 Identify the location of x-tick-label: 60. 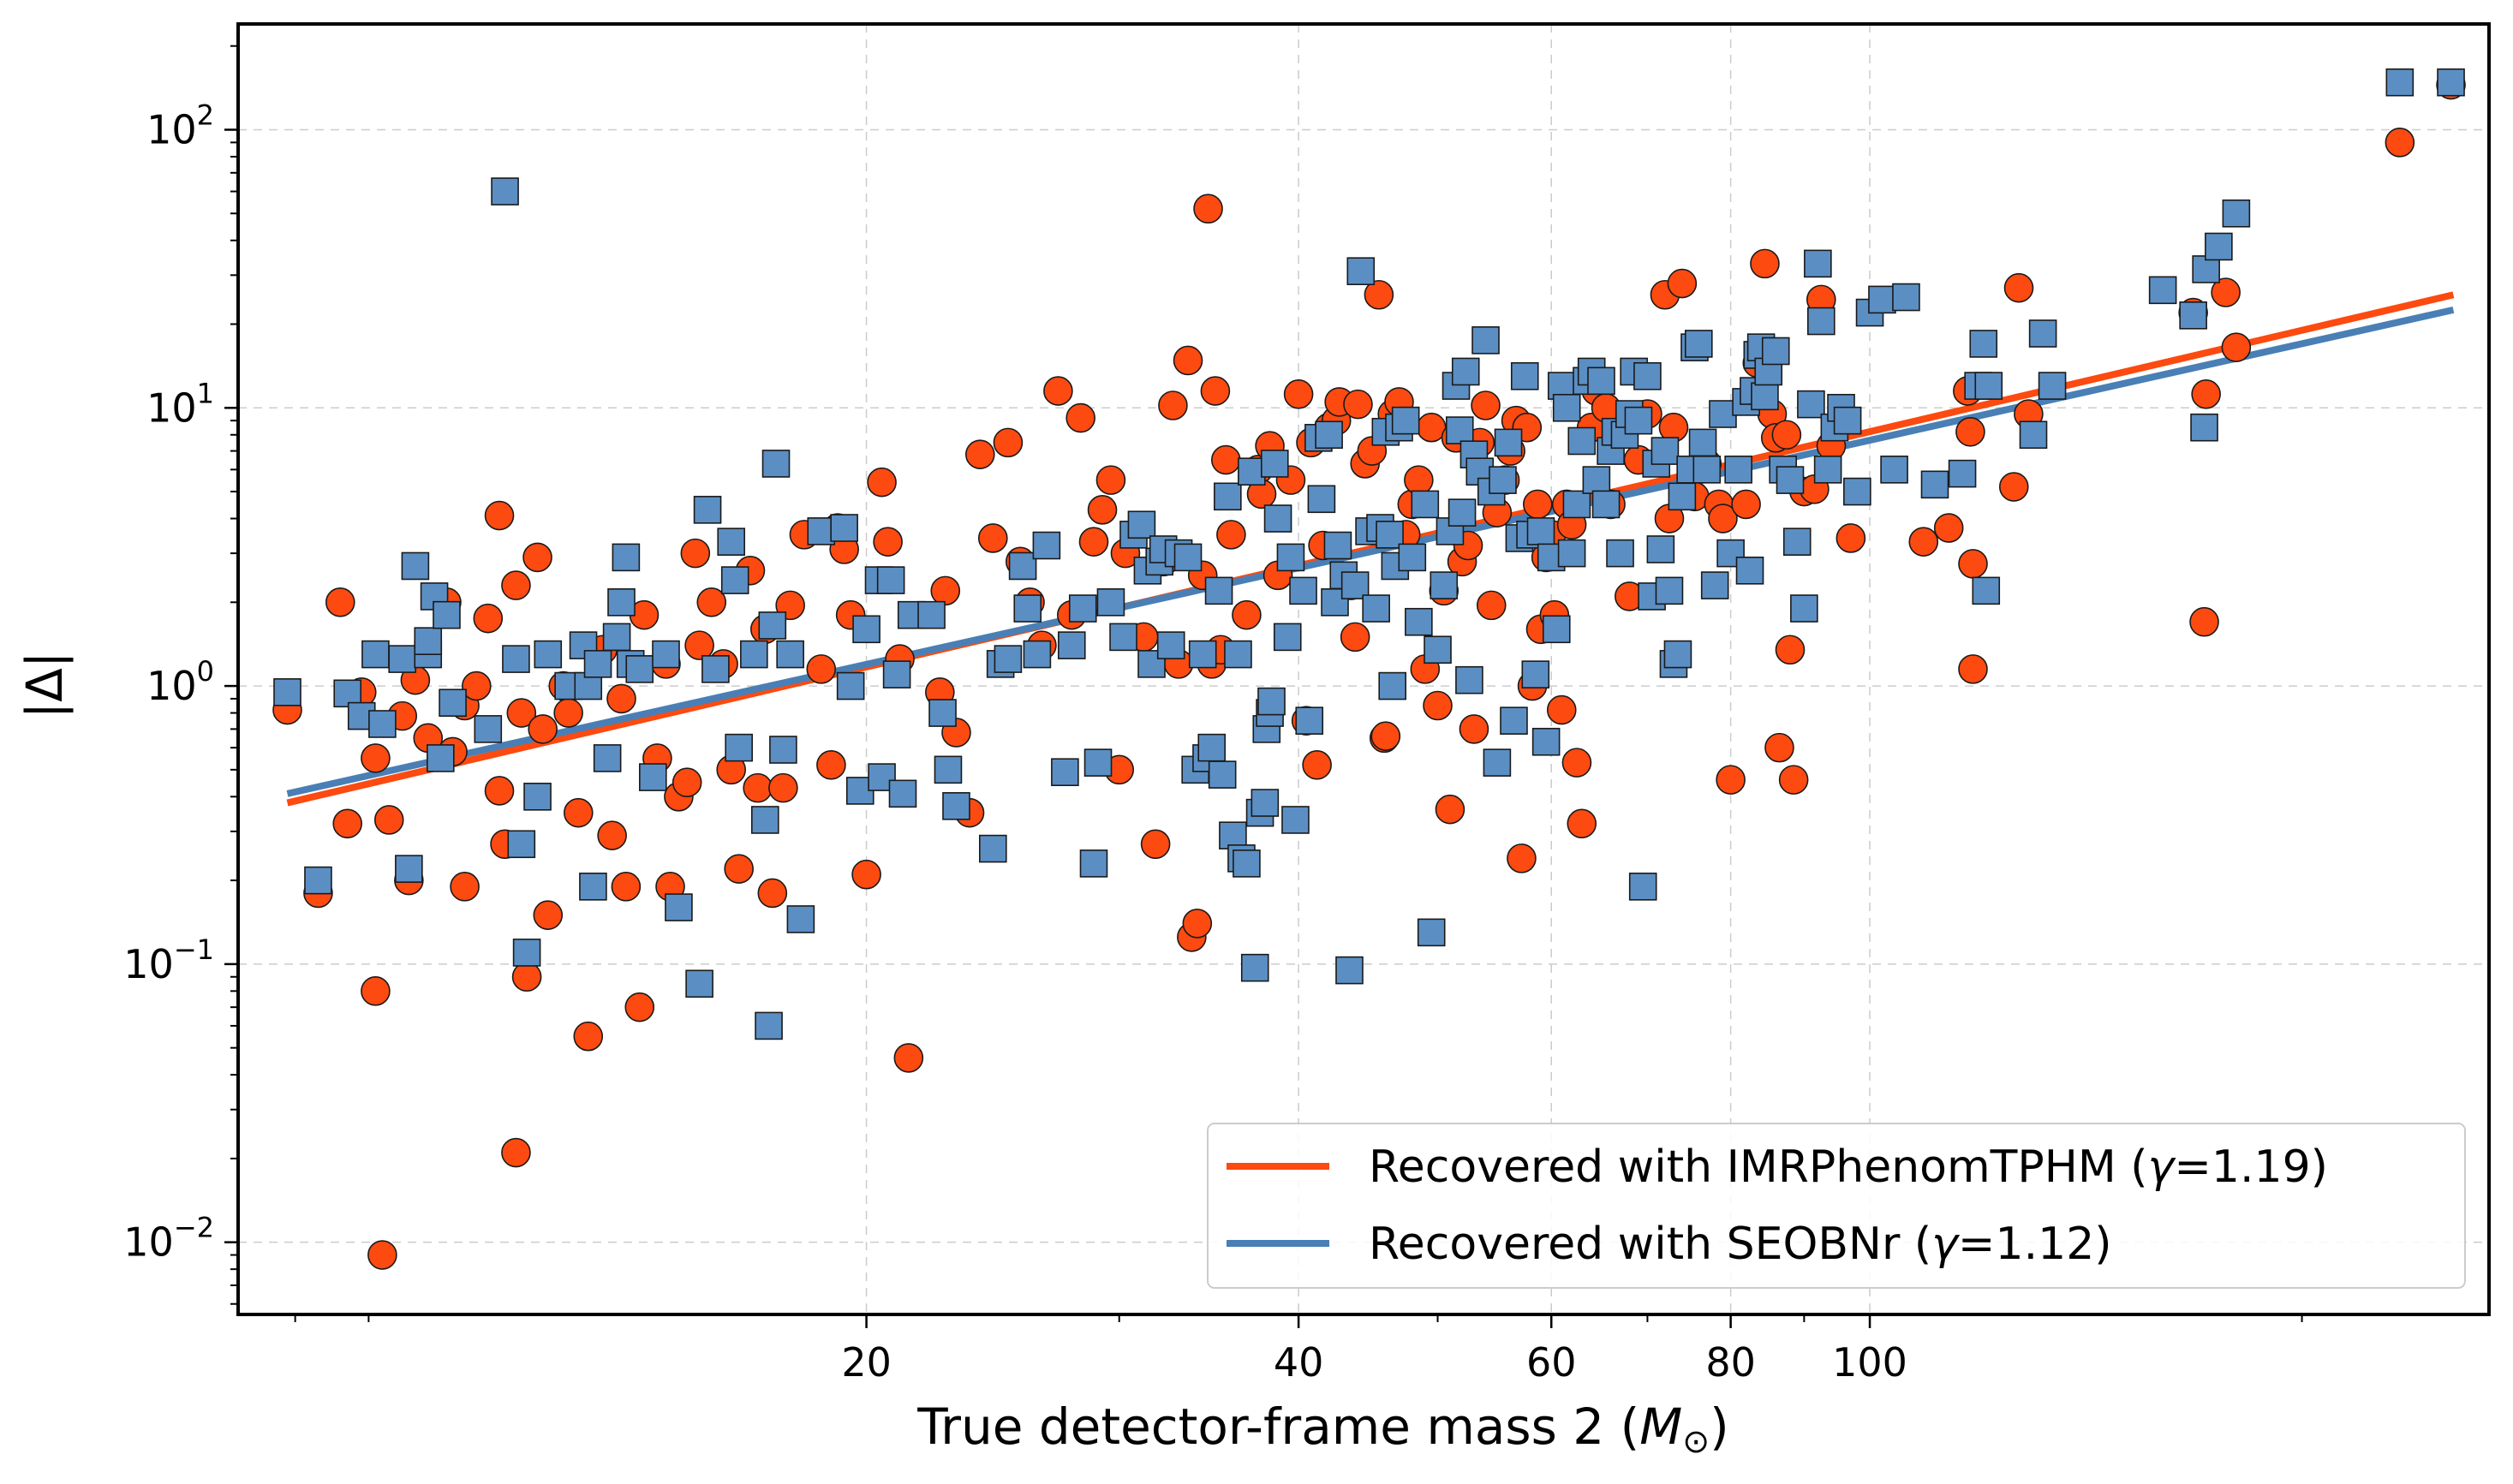
(1551, 1363).